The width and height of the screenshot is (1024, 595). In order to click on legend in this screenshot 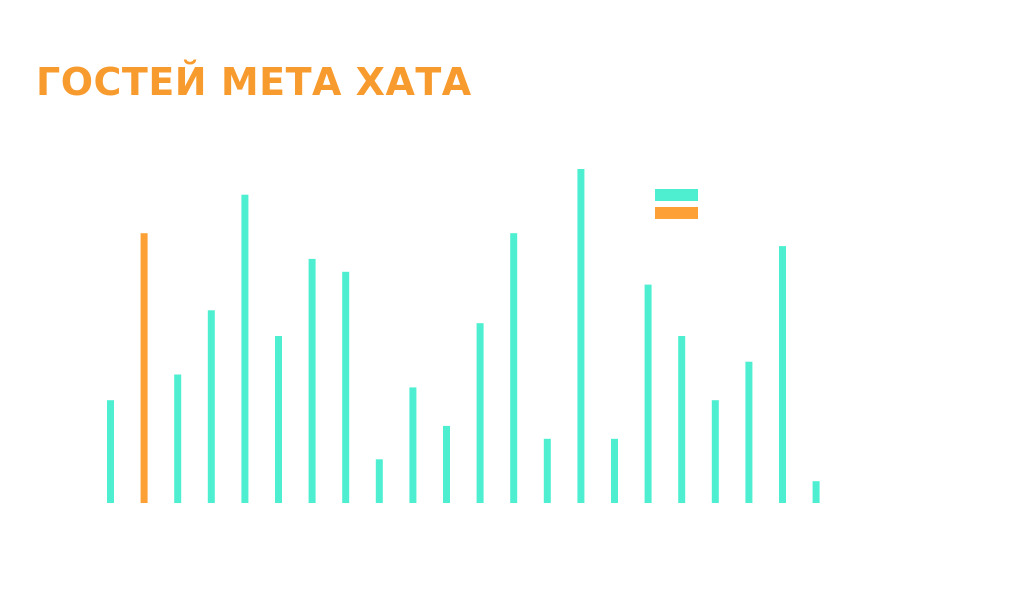, I will do `click(676, 204)`.